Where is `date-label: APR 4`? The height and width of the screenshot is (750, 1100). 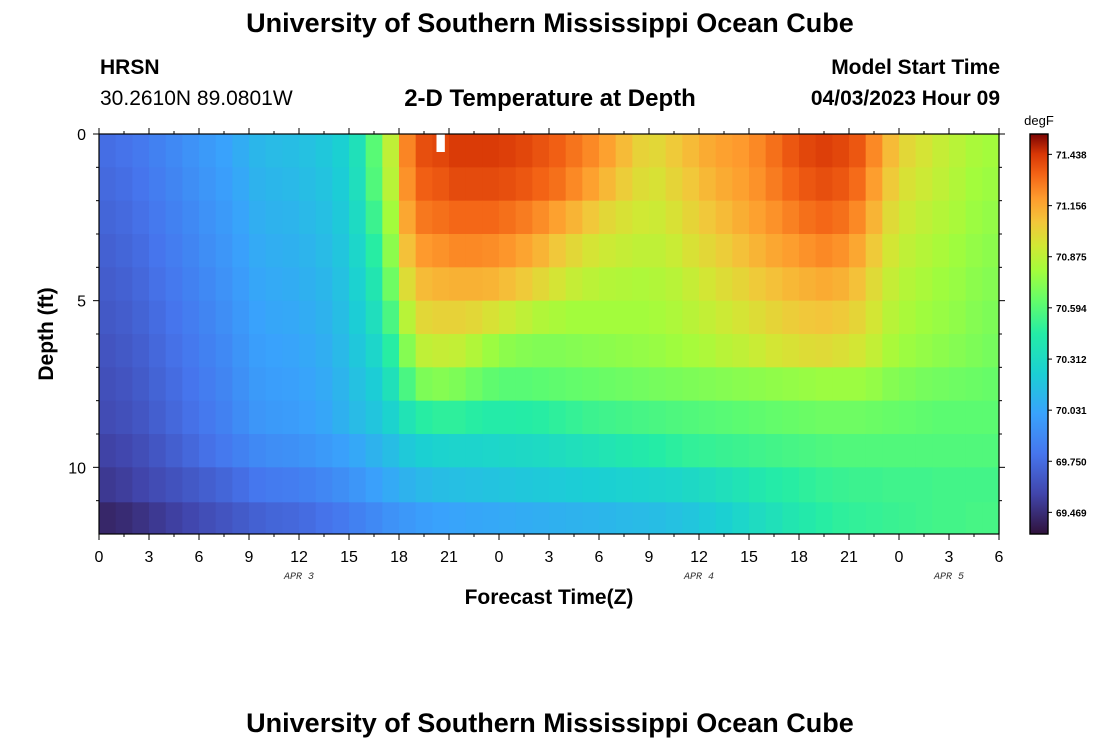 date-label: APR 4 is located at coordinates (698, 577).